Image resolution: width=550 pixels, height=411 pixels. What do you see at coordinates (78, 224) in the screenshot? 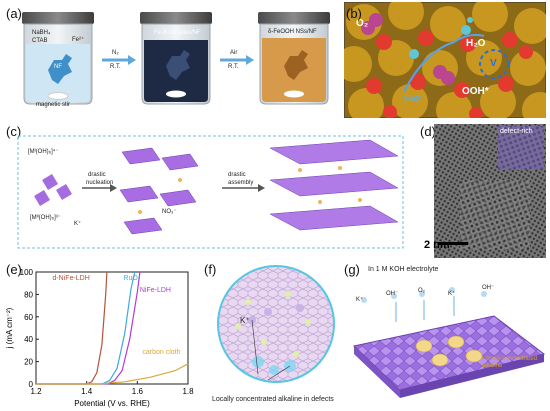
I see `c-k-ion: K⁺` at bounding box center [78, 224].